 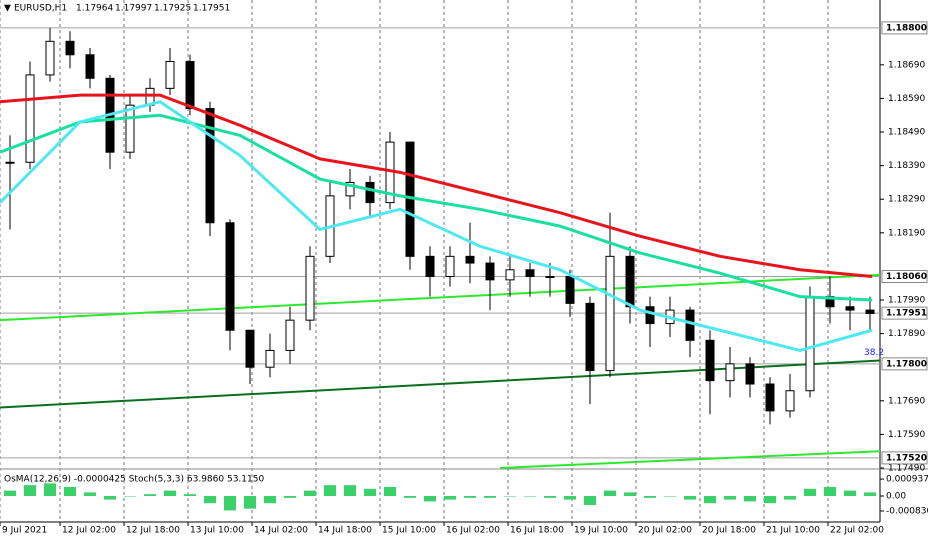 I want to click on osc-tick-label: 0.000937, so click(x=907, y=480).